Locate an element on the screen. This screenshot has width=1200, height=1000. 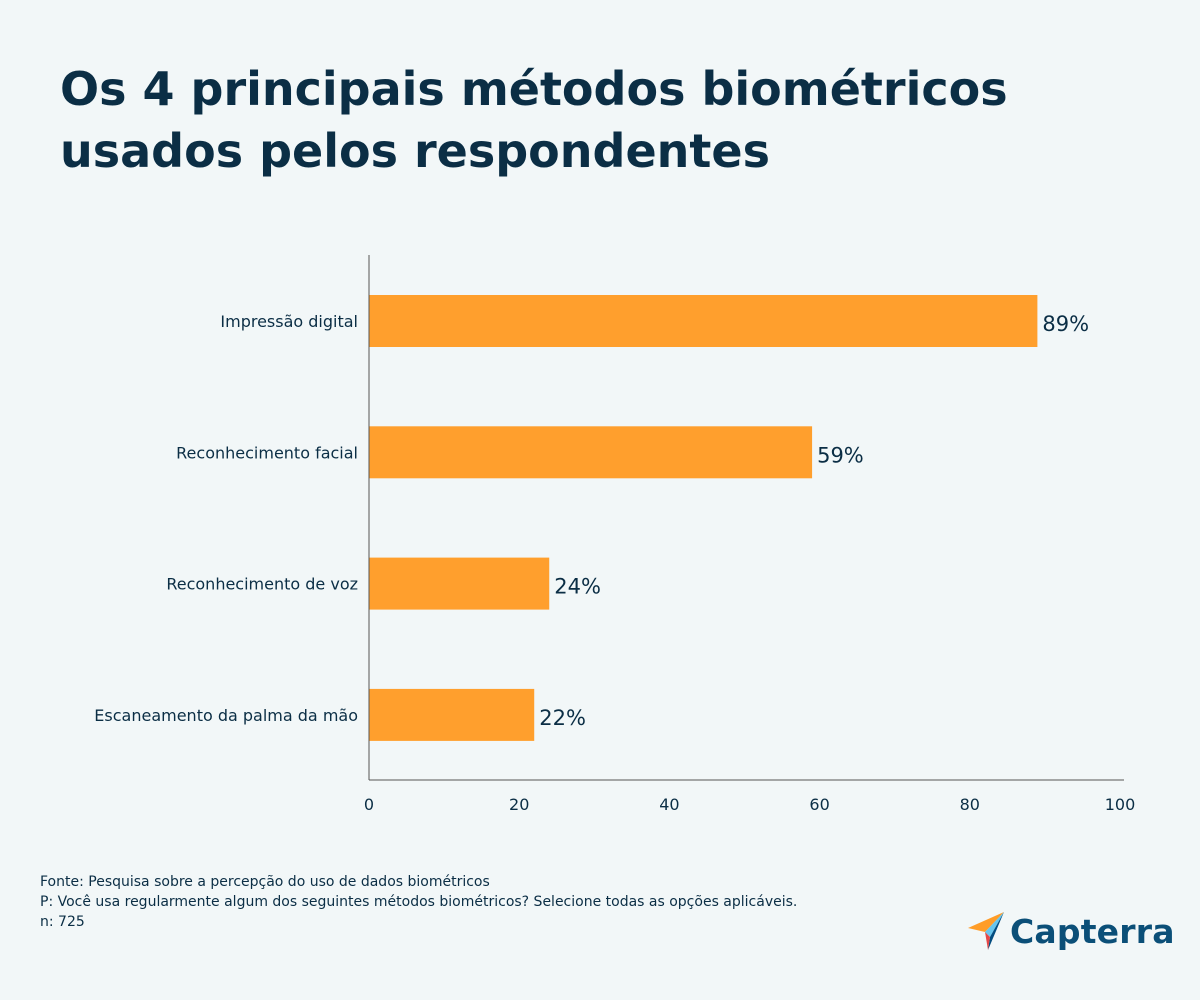
sample-size-note: n: 725 is located at coordinates (62, 922).